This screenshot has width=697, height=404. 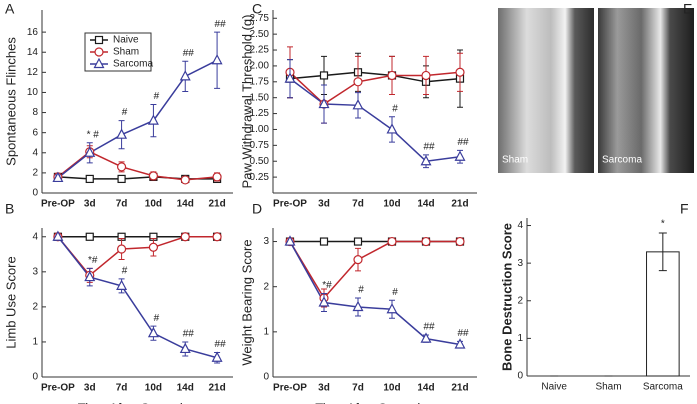 I want to click on y-axis-label: Bone Destruction Score, so click(x=506, y=297).